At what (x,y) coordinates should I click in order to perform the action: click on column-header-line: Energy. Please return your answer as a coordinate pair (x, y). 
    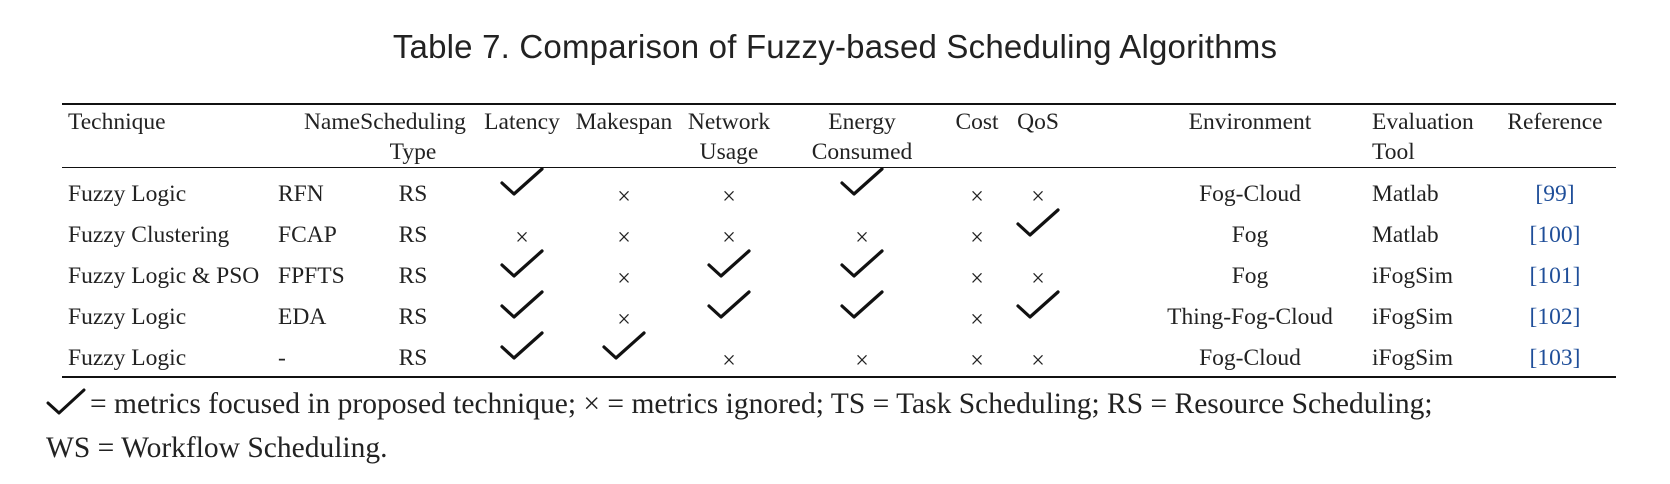
    Looking at the image, I should click on (862, 122).